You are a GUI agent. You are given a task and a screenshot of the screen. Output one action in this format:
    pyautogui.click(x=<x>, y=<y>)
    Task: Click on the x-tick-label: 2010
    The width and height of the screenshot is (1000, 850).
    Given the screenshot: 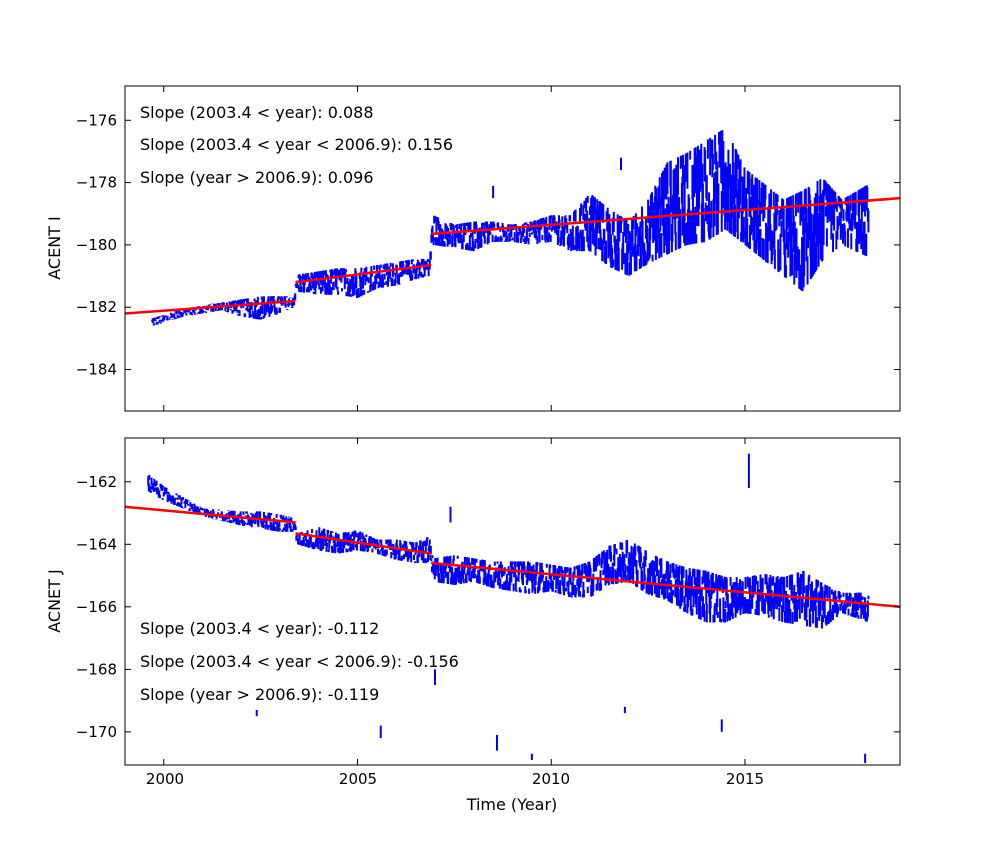 What is the action you would take?
    pyautogui.click(x=551, y=779)
    